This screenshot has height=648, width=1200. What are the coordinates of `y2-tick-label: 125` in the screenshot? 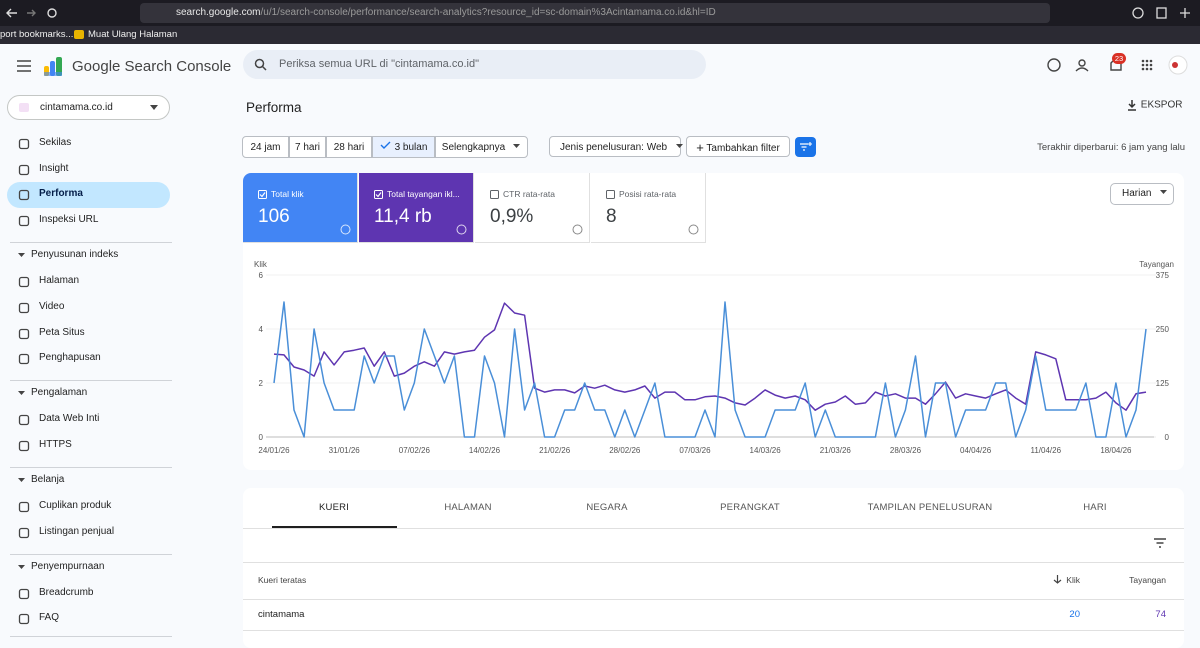 It's located at (1163, 383).